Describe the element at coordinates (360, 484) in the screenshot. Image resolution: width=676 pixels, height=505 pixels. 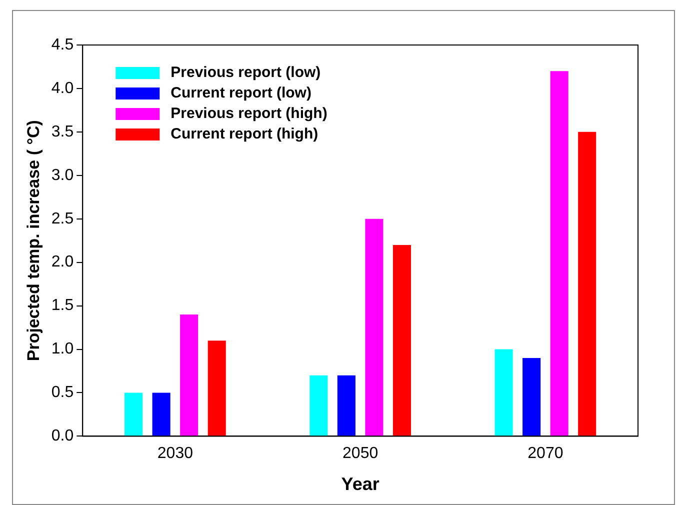
I see `x-axis-title: Year` at that location.